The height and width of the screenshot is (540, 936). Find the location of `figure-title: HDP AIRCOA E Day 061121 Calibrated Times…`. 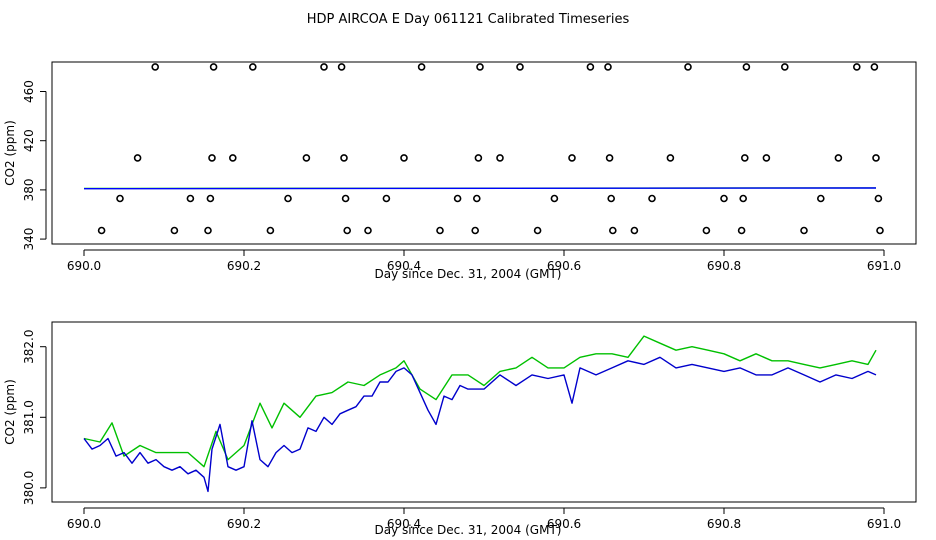

figure-title: HDP AIRCOA E Day 061121 Calibrated Times… is located at coordinates (468, 19).